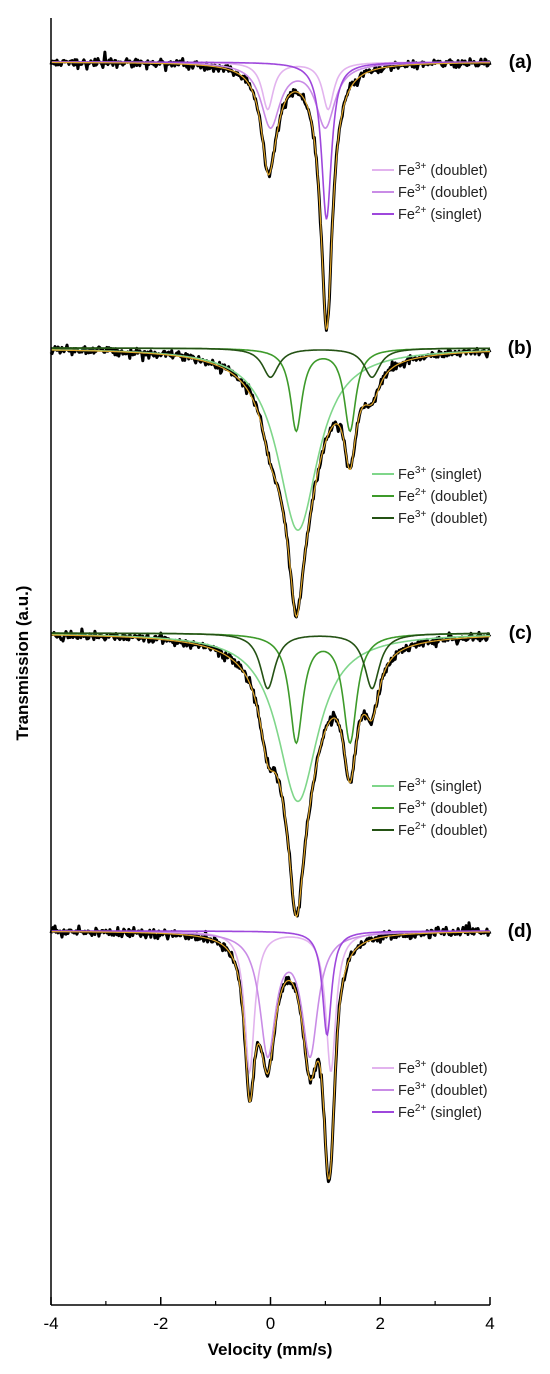  What do you see at coordinates (520, 348) in the screenshot?
I see `panel-label: (b)` at bounding box center [520, 348].